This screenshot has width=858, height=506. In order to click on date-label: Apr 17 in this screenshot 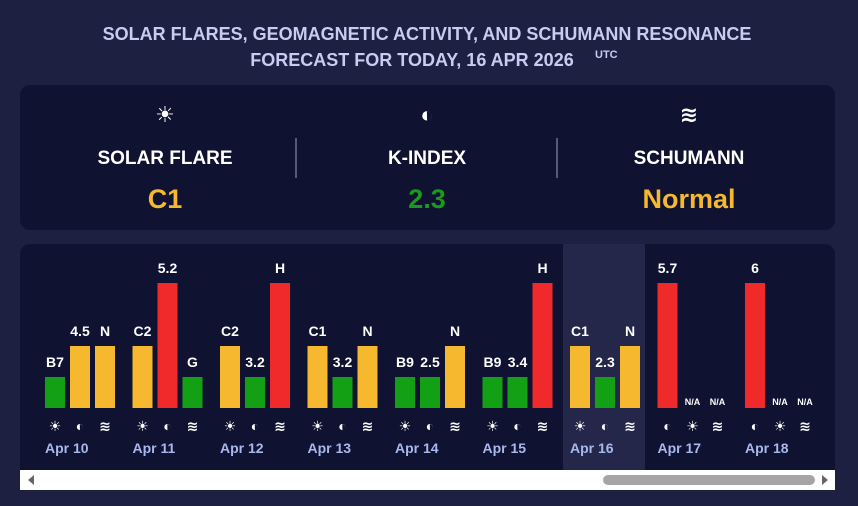, I will do `click(680, 448)`.